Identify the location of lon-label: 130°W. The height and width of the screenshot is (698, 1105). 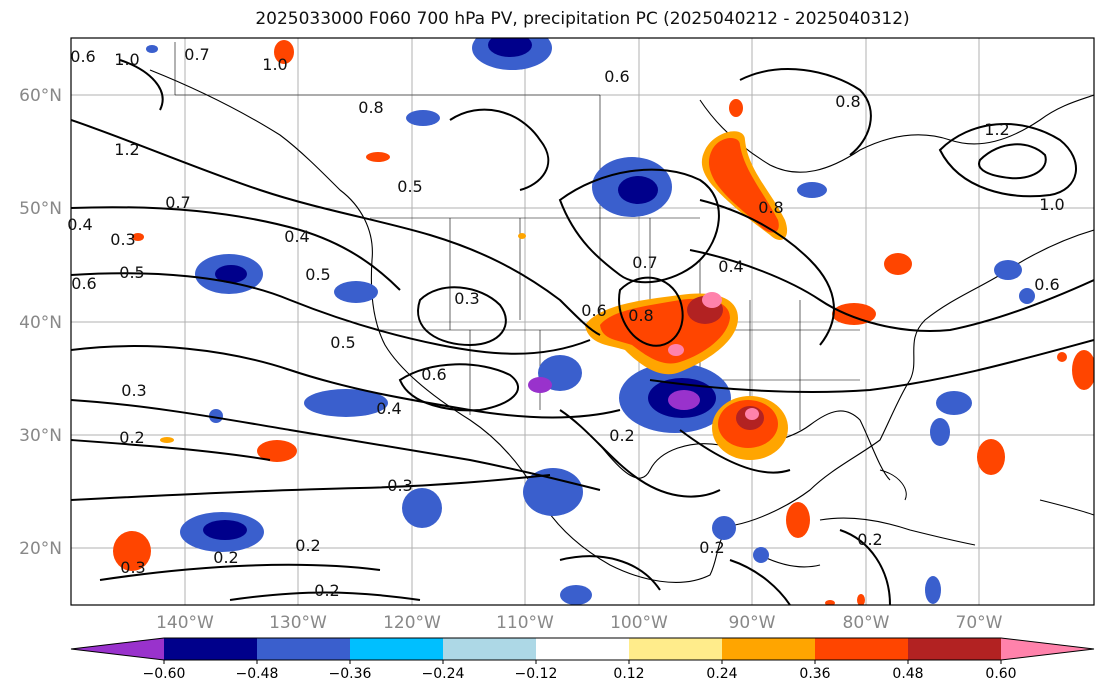
(298, 623).